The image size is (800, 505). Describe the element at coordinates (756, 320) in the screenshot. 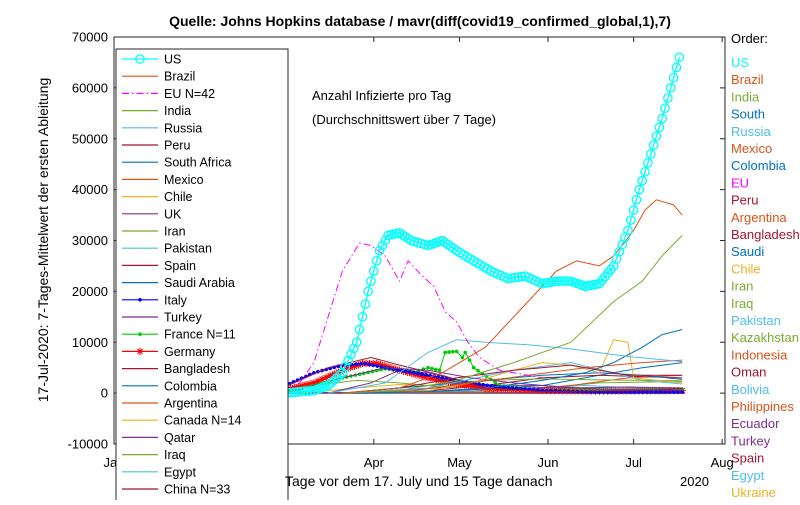

I see `order-item: Pakistan` at that location.